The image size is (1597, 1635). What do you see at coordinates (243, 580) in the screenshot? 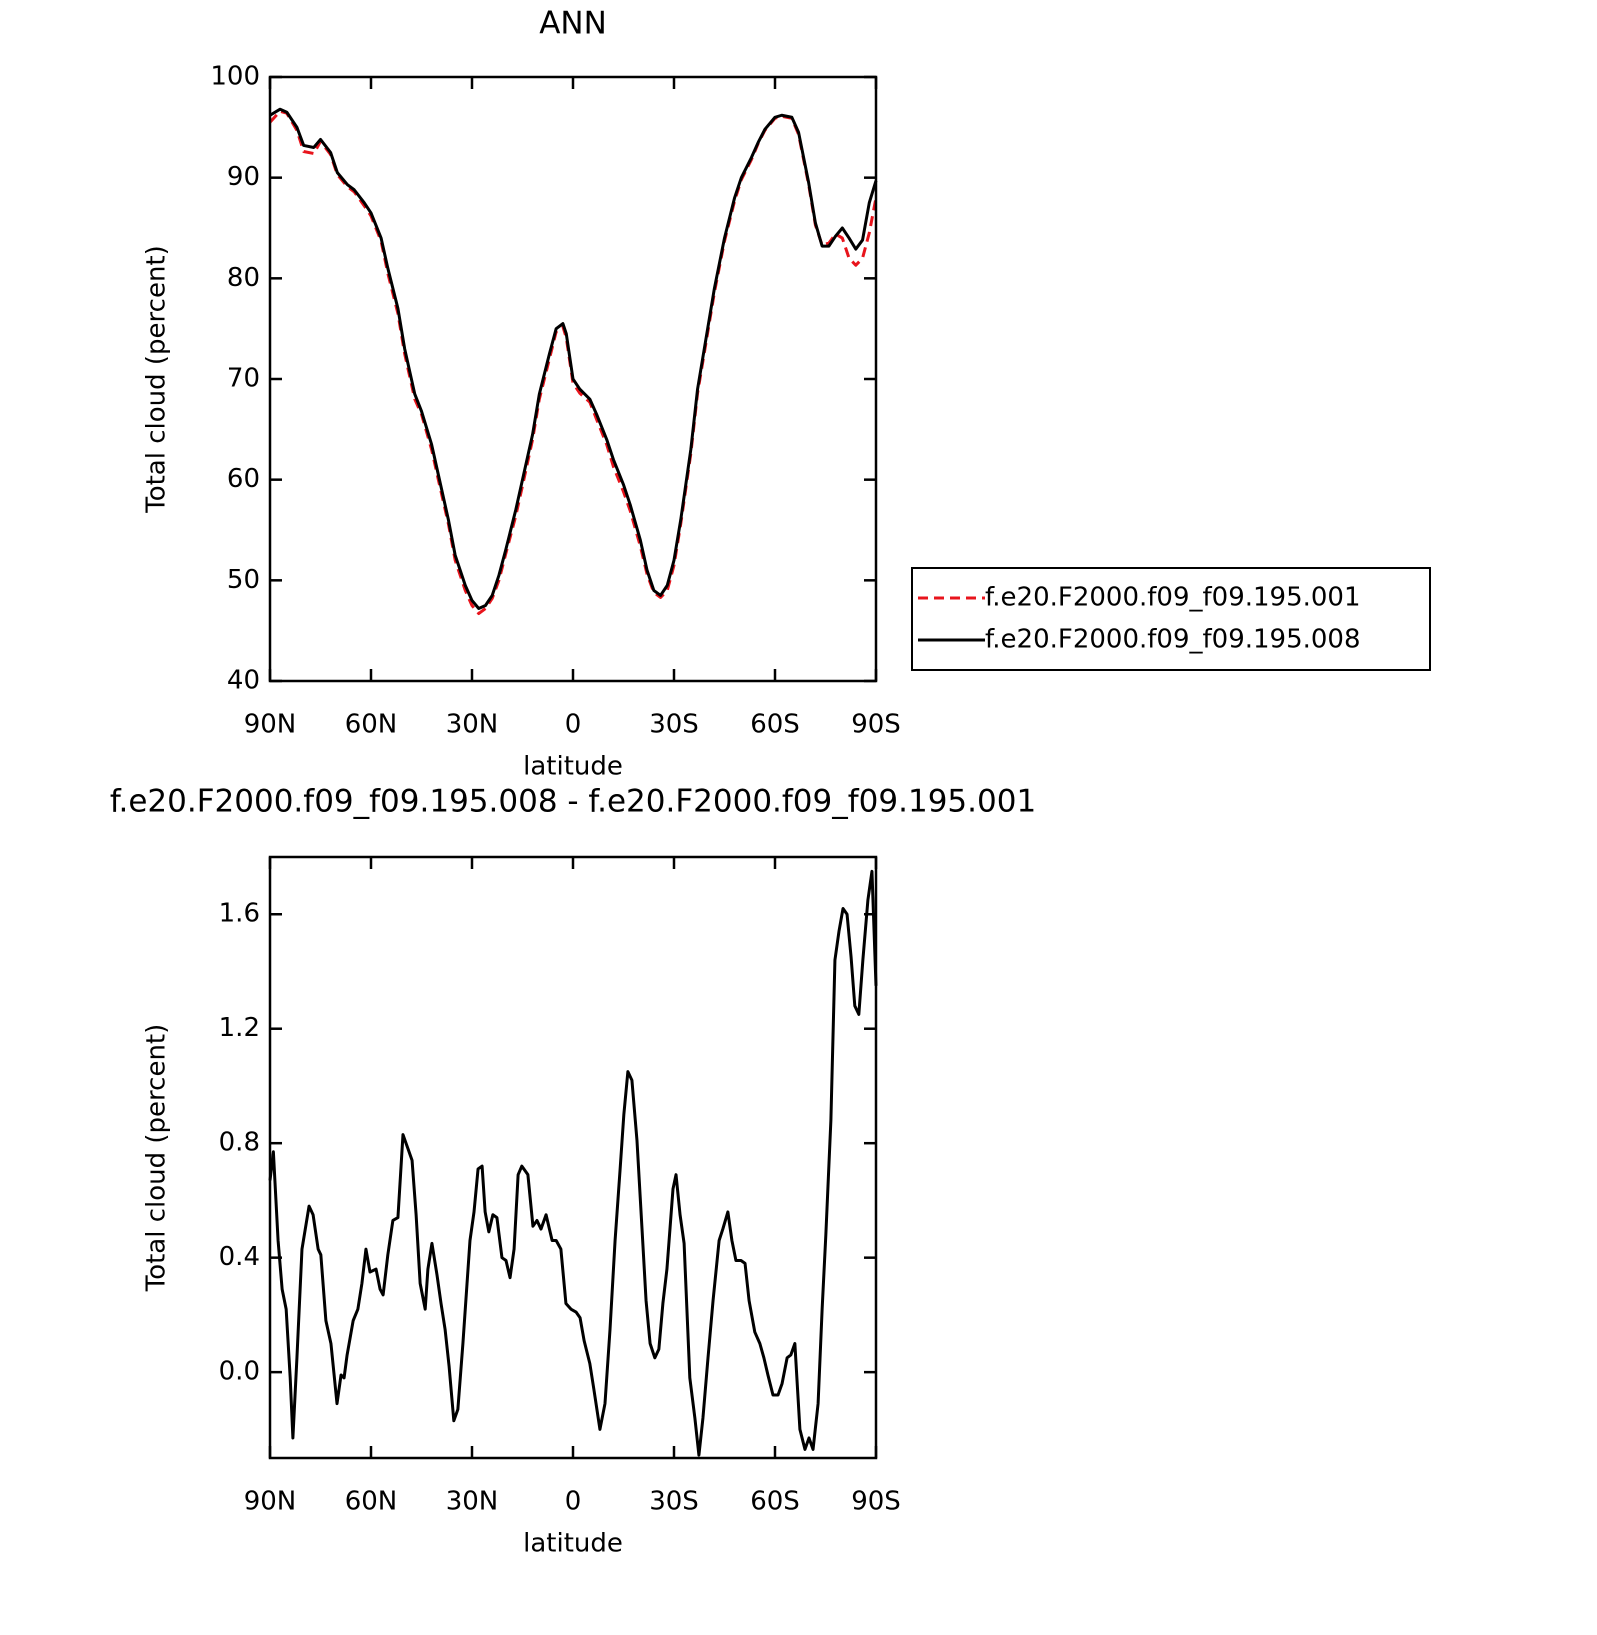
I see `y-tick-label: 50` at bounding box center [243, 580].